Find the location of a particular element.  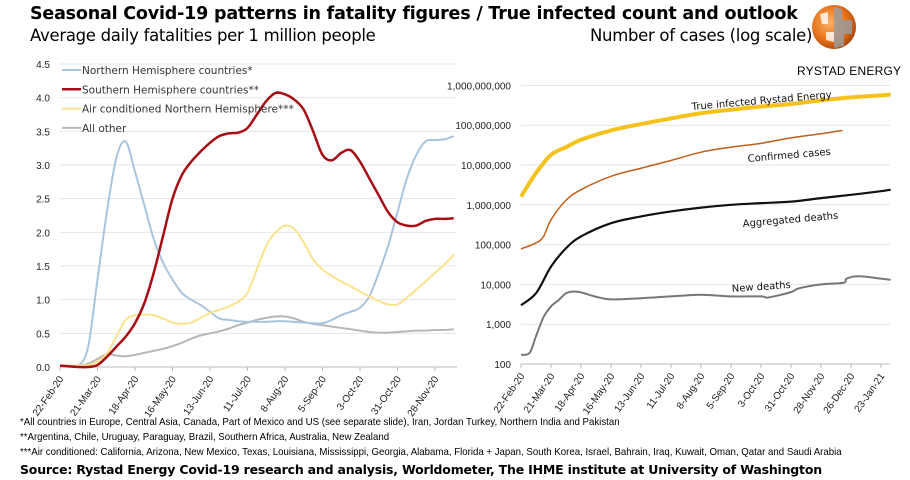

y-tick-label: 0.5 is located at coordinates (43, 334).